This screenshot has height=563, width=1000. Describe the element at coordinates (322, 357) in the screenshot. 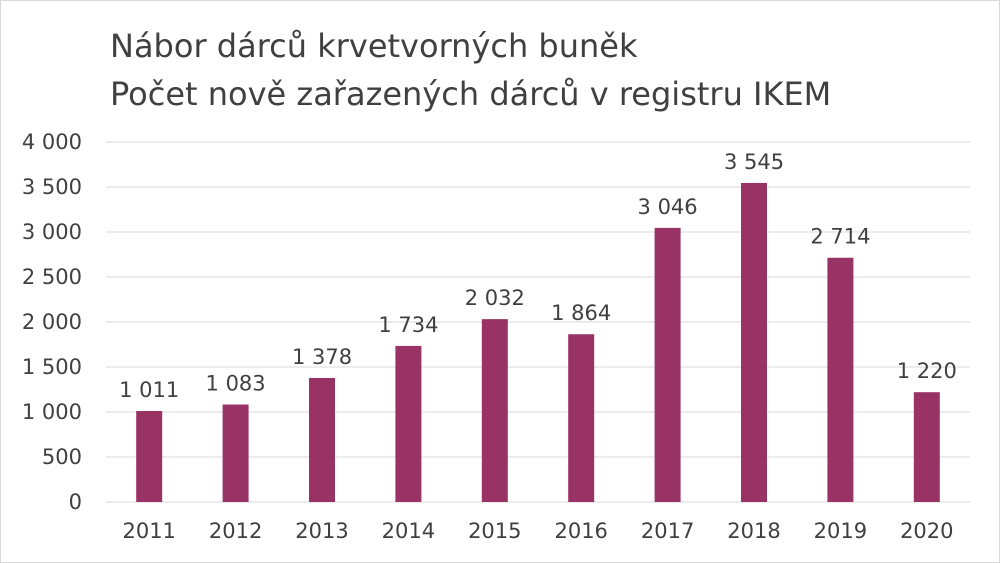

I see `data-label: 1 378` at that location.